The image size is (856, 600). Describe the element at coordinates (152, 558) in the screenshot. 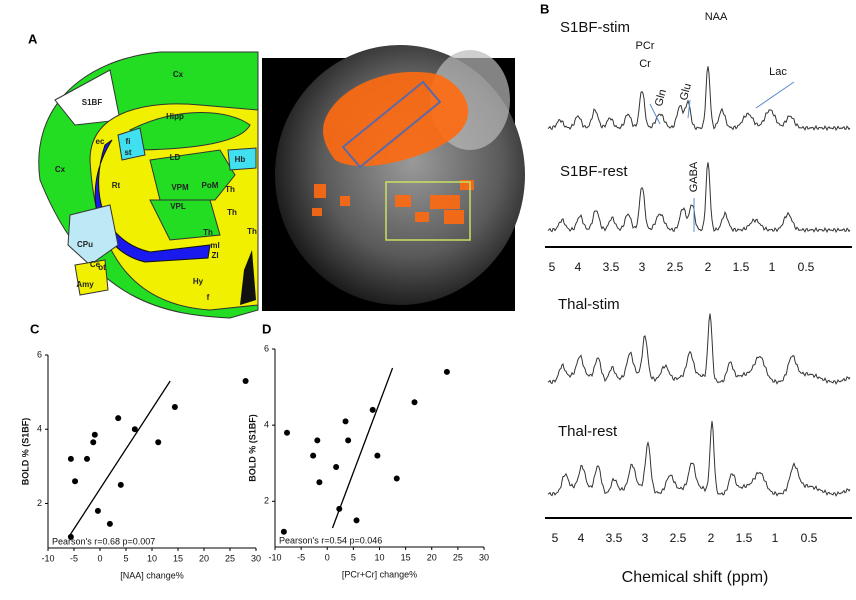

I see `x-tick-label: 10` at that location.